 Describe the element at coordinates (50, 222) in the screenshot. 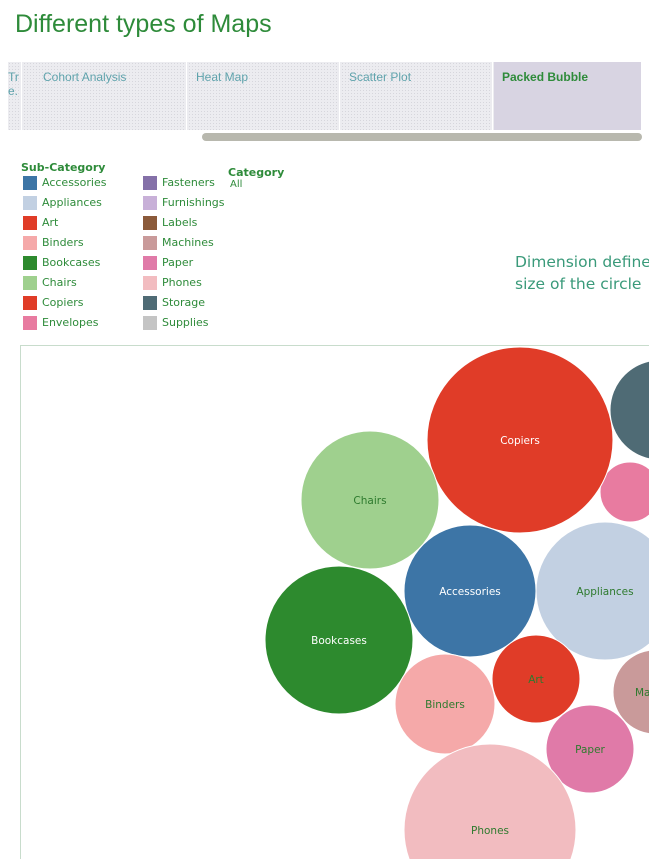

I see `legend-label: Art` at that location.